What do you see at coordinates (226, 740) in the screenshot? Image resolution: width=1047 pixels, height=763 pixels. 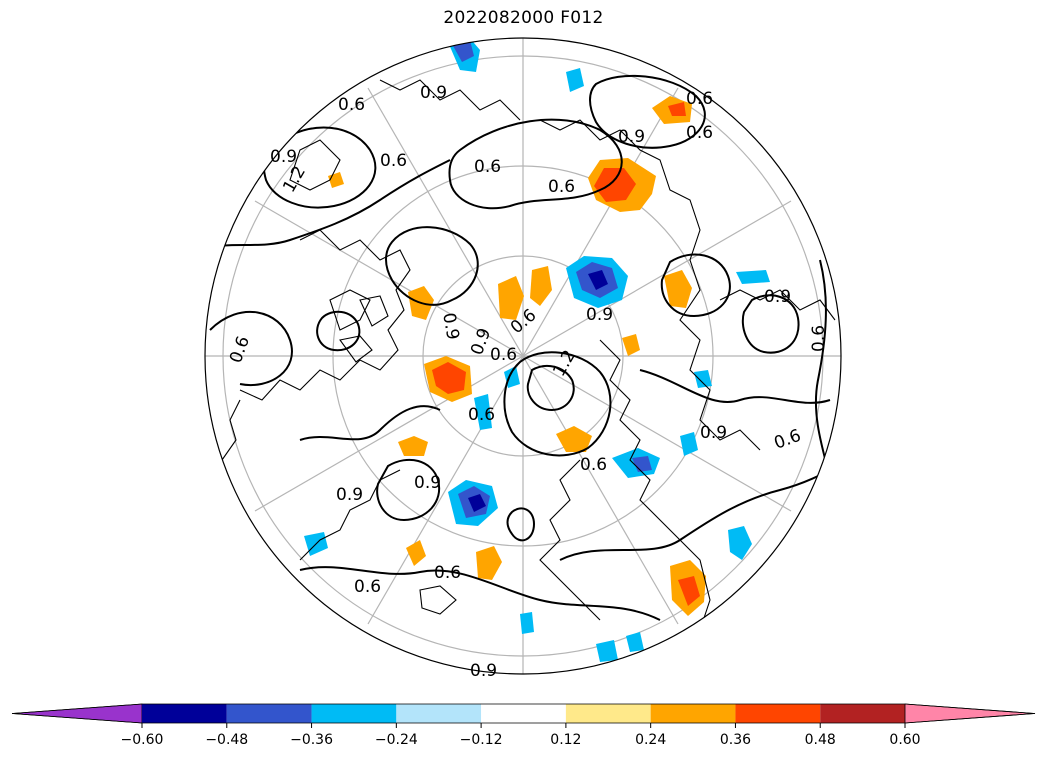 I see `colorbar-tick-label: −0.48` at bounding box center [226, 740].